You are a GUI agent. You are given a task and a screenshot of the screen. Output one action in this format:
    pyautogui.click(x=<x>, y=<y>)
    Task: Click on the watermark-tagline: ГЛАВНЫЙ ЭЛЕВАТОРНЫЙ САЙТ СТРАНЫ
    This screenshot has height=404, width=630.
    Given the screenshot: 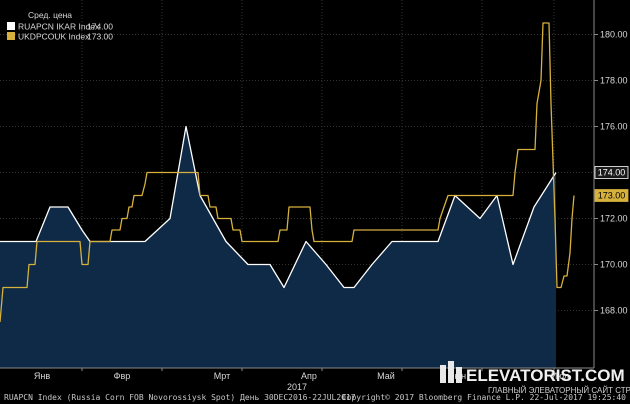 What is the action you would take?
    pyautogui.click(x=559, y=390)
    